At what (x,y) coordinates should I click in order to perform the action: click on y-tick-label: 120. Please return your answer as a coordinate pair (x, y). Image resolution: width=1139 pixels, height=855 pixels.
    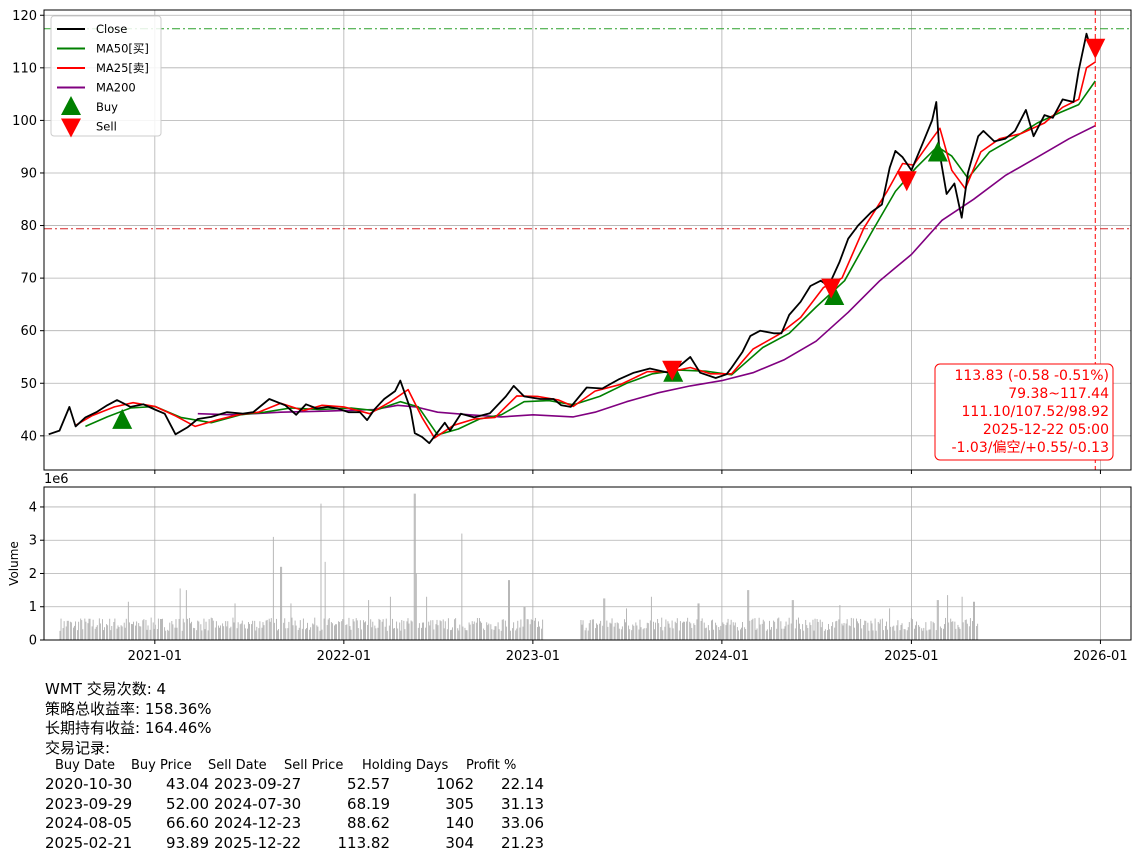
    Looking at the image, I should click on (24, 16).